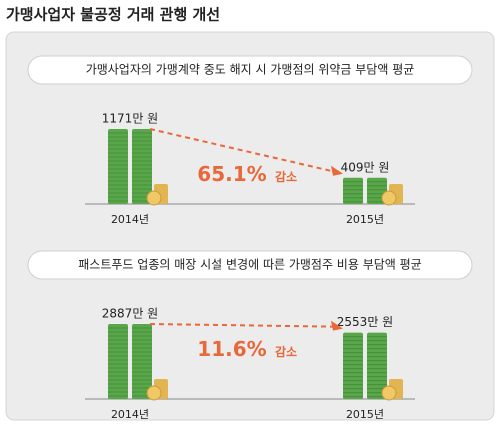 The image size is (500, 425). What do you see at coordinates (130, 314) in the screenshot?
I see `value-label: 2887만 원` at bounding box center [130, 314].